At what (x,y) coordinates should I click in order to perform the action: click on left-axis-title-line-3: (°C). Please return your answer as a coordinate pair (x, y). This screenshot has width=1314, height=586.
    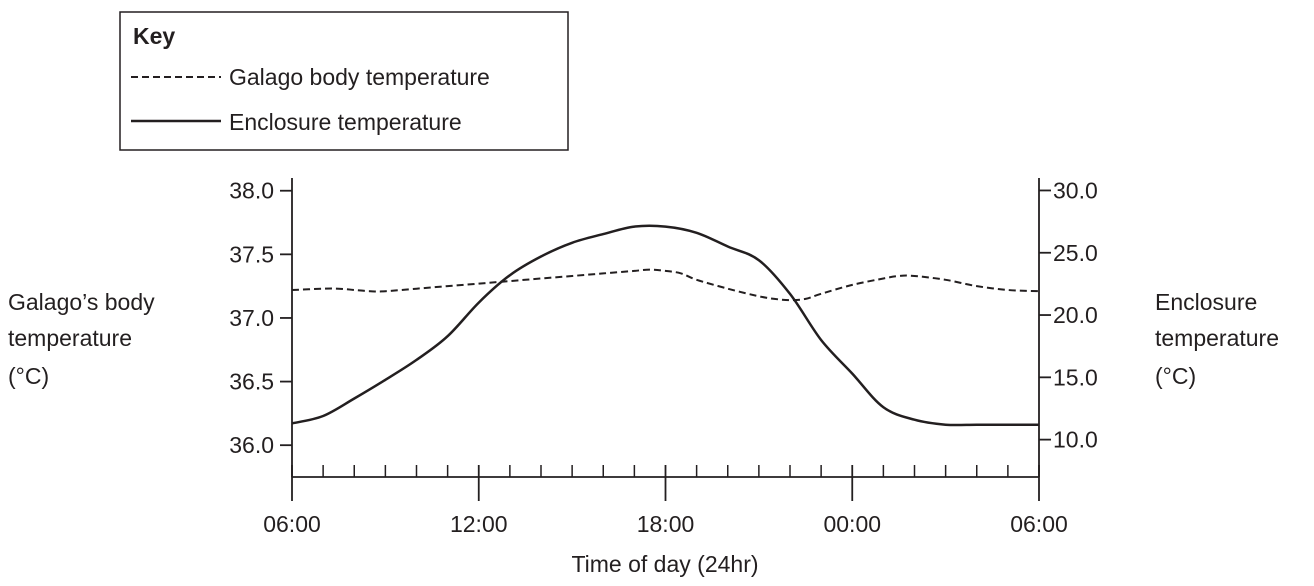
    Looking at the image, I should click on (28, 376).